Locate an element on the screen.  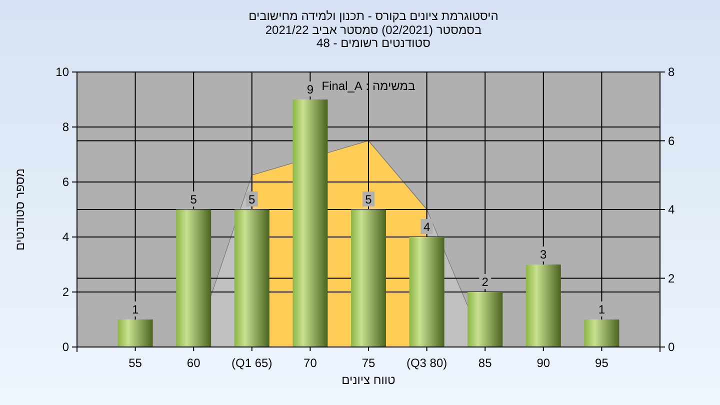
x-tick-label: 55 is located at coordinates (135, 363).